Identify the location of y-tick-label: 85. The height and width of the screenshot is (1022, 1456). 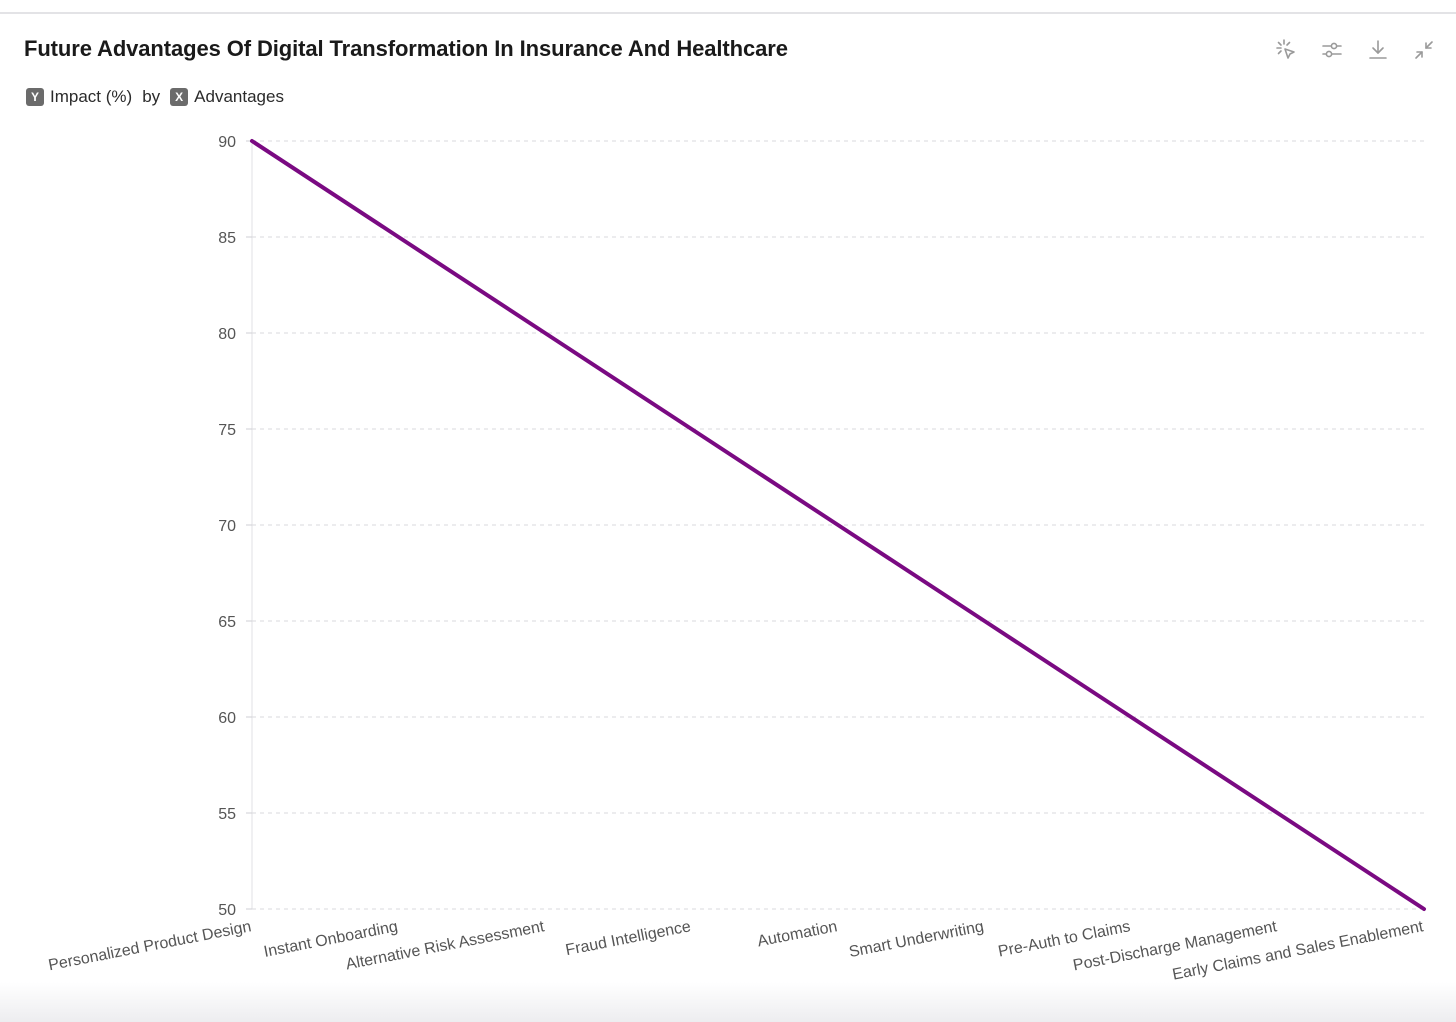
(227, 238).